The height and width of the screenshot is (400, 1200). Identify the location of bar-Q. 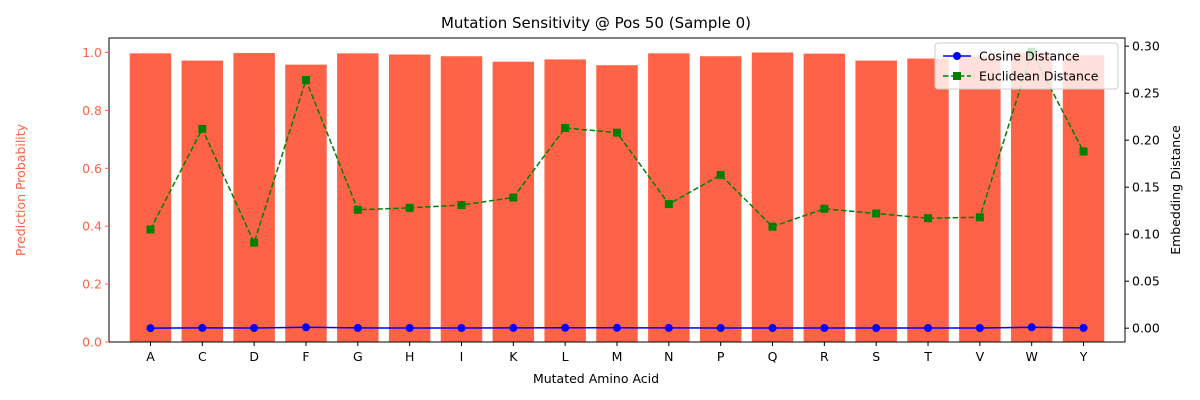
(772, 197).